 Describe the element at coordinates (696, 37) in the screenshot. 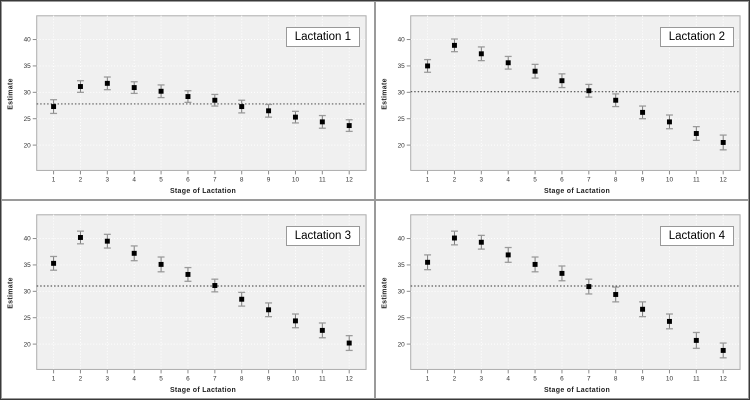

I see `inset-title-lactation-2: Lactation 2` at that location.